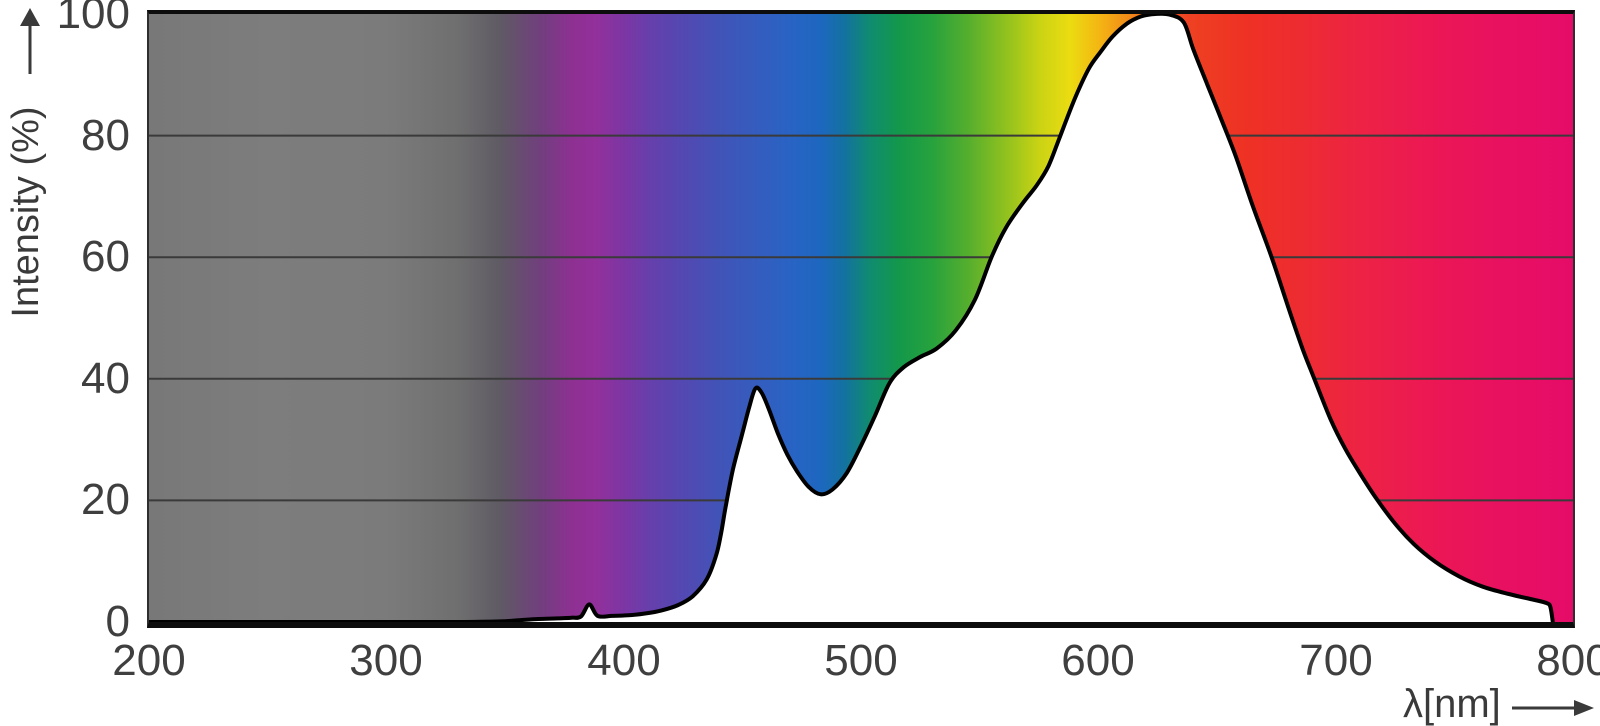 The image size is (1600, 726). I want to click on y-tick-label: 100, so click(93, 19).